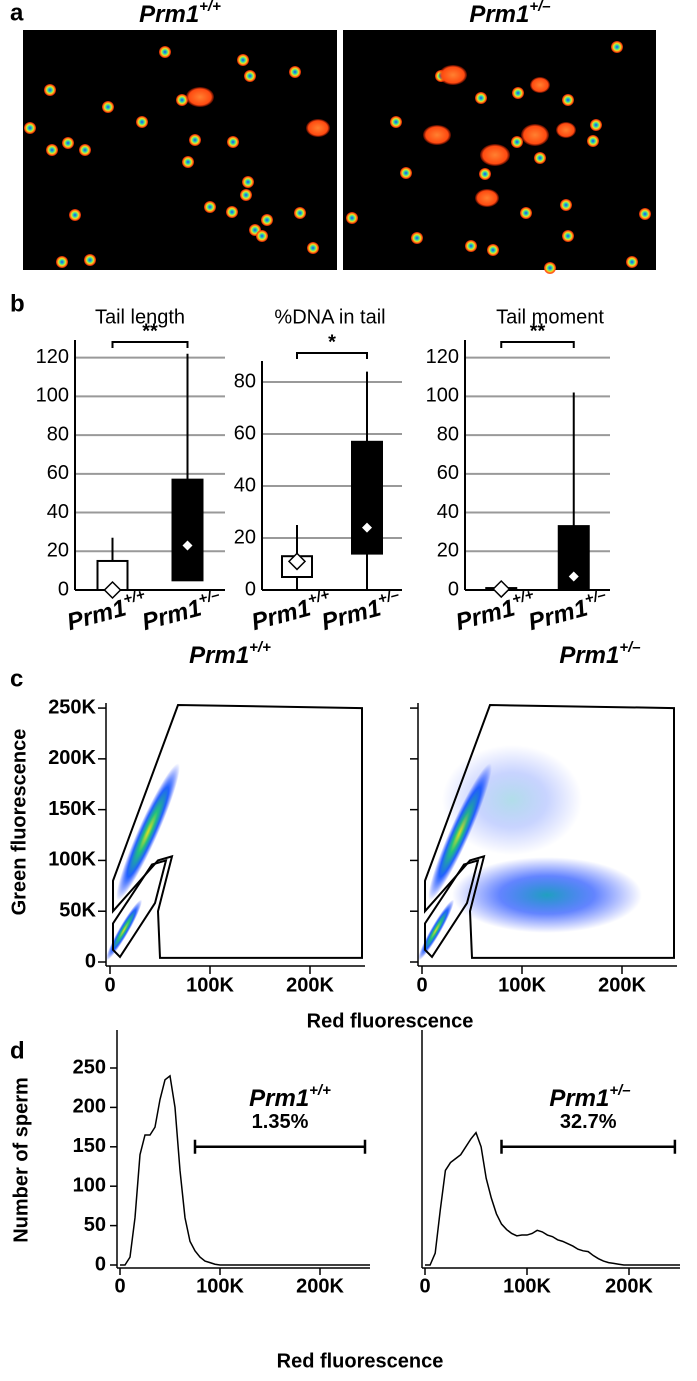 The image size is (697, 1381). What do you see at coordinates (72, 758) in the screenshot?
I see `y-tick-label: 200K` at bounding box center [72, 758].